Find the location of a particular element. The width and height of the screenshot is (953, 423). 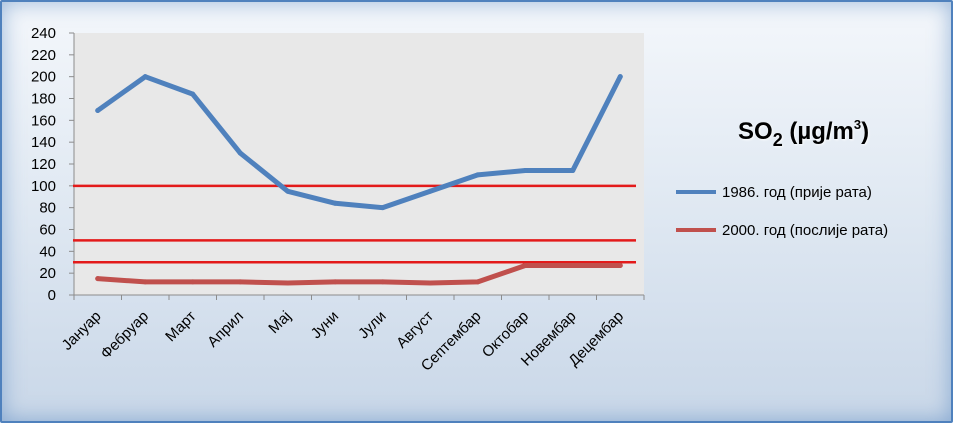

y-tick-label: 240 is located at coordinates (43, 33).